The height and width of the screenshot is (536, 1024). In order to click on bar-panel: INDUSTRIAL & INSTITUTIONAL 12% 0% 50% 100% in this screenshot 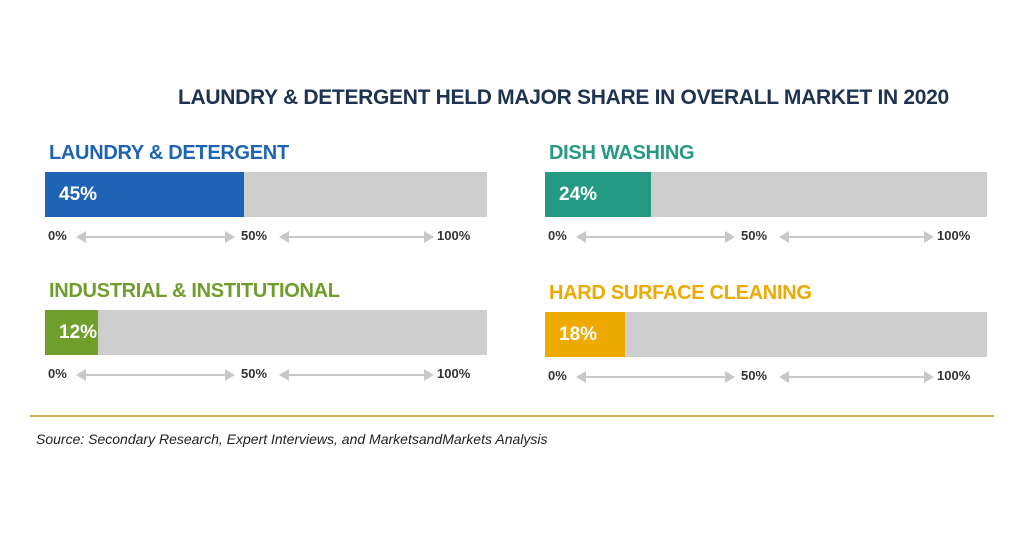, I will do `click(267, 340)`.